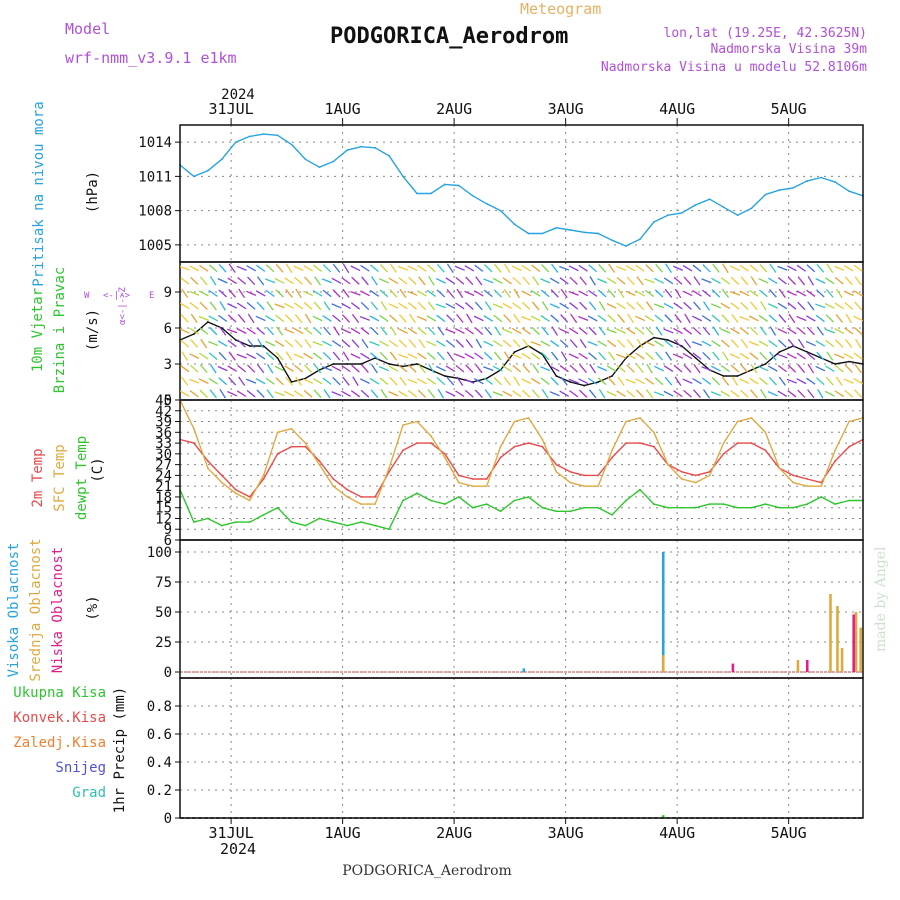 The width and height of the screenshot is (900, 900). What do you see at coordinates (98, 469) in the screenshot?
I see `temp-unit: (C)` at bounding box center [98, 469].